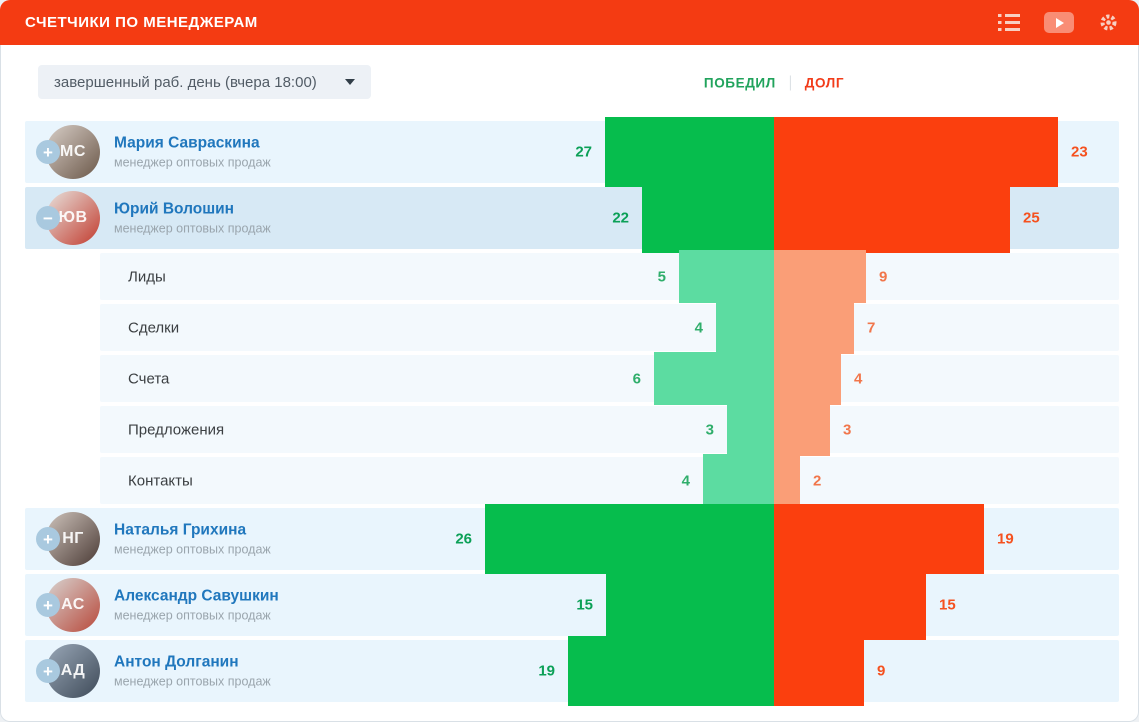  Describe the element at coordinates (583, 152) in the screenshot. I see `won-value: 27` at that location.